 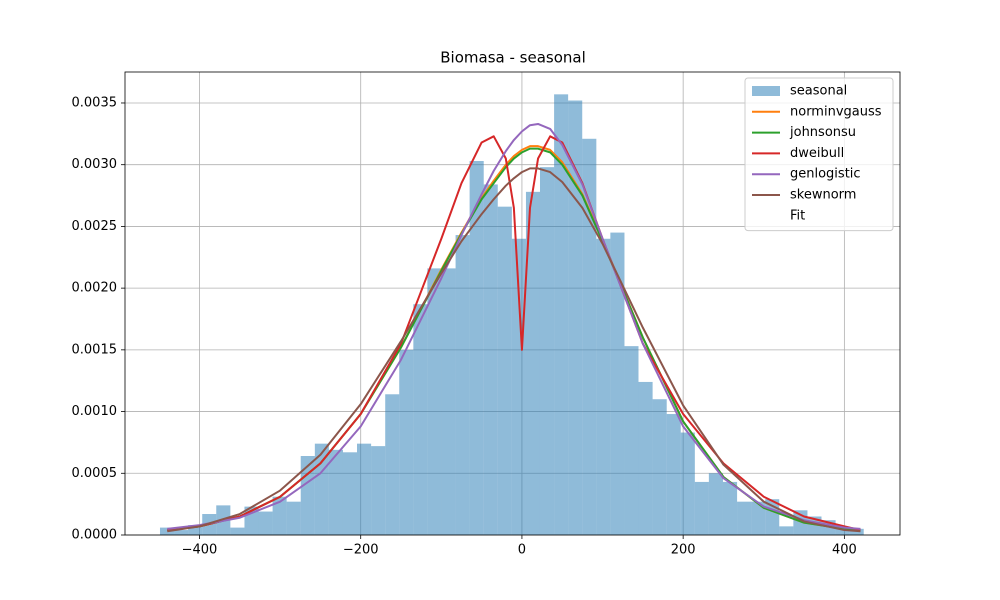 What do you see at coordinates (95, 411) in the screenshot?
I see `y-tick-label: 0.0010` at bounding box center [95, 411].